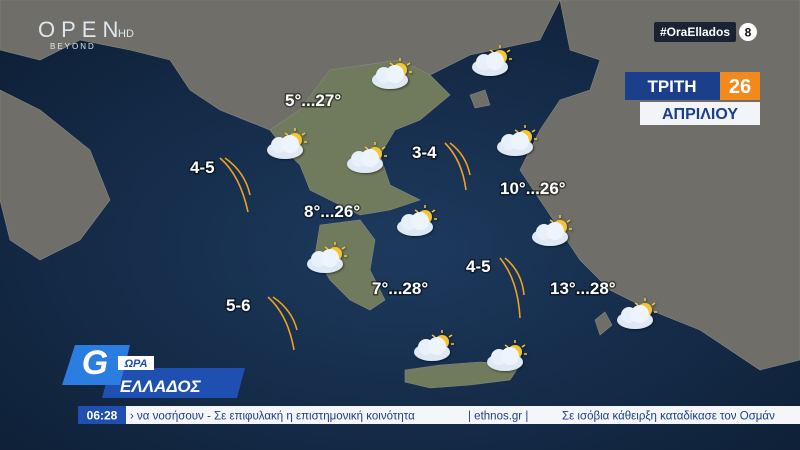 The image size is (800, 450). Describe the element at coordinates (440, 415) in the screenshot. I see `ticker-bar` at that location.